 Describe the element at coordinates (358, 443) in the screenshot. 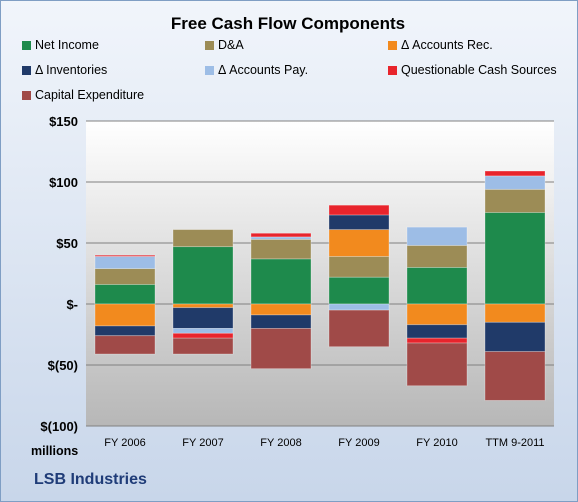

I see `x-tick-label: FY 2009` at that location.